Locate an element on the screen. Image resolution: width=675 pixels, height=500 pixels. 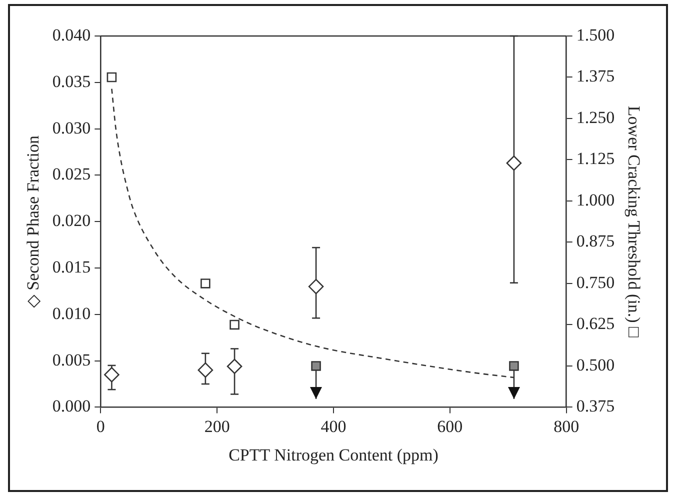
y-tick-label: 0.010 is located at coordinates (71, 313).